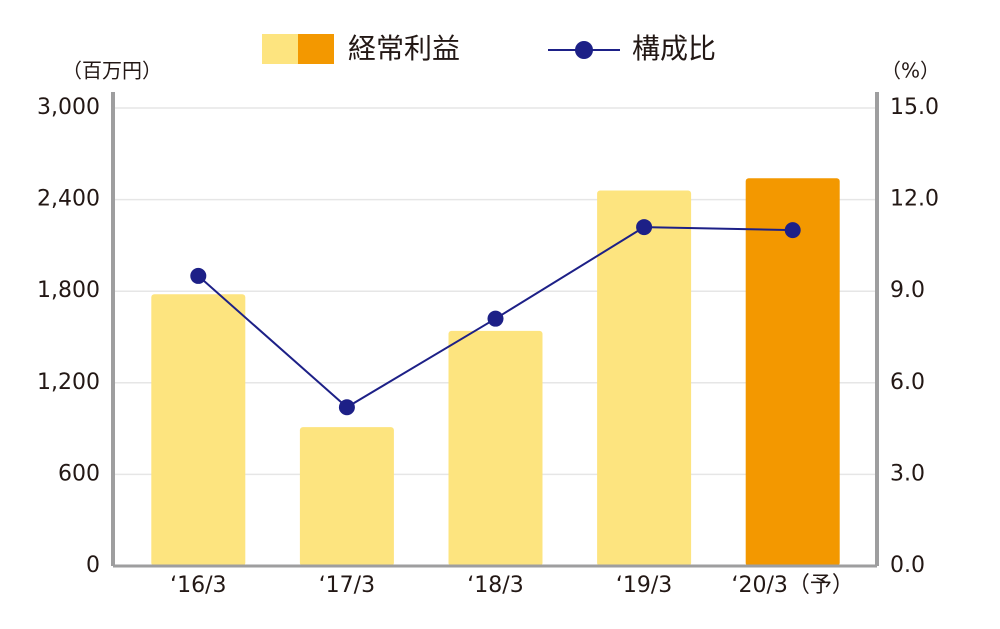 Image resolution: width=1000 pixels, height=629 pixels. Describe the element at coordinates (907, 290) in the screenshot. I see `y2-tick-label: 9.0` at that location.